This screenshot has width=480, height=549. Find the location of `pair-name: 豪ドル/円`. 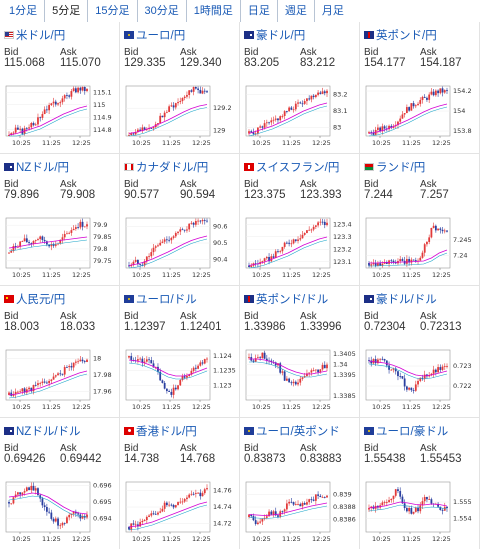

pair-name: 豪ドル/円 is located at coordinates (281, 36).